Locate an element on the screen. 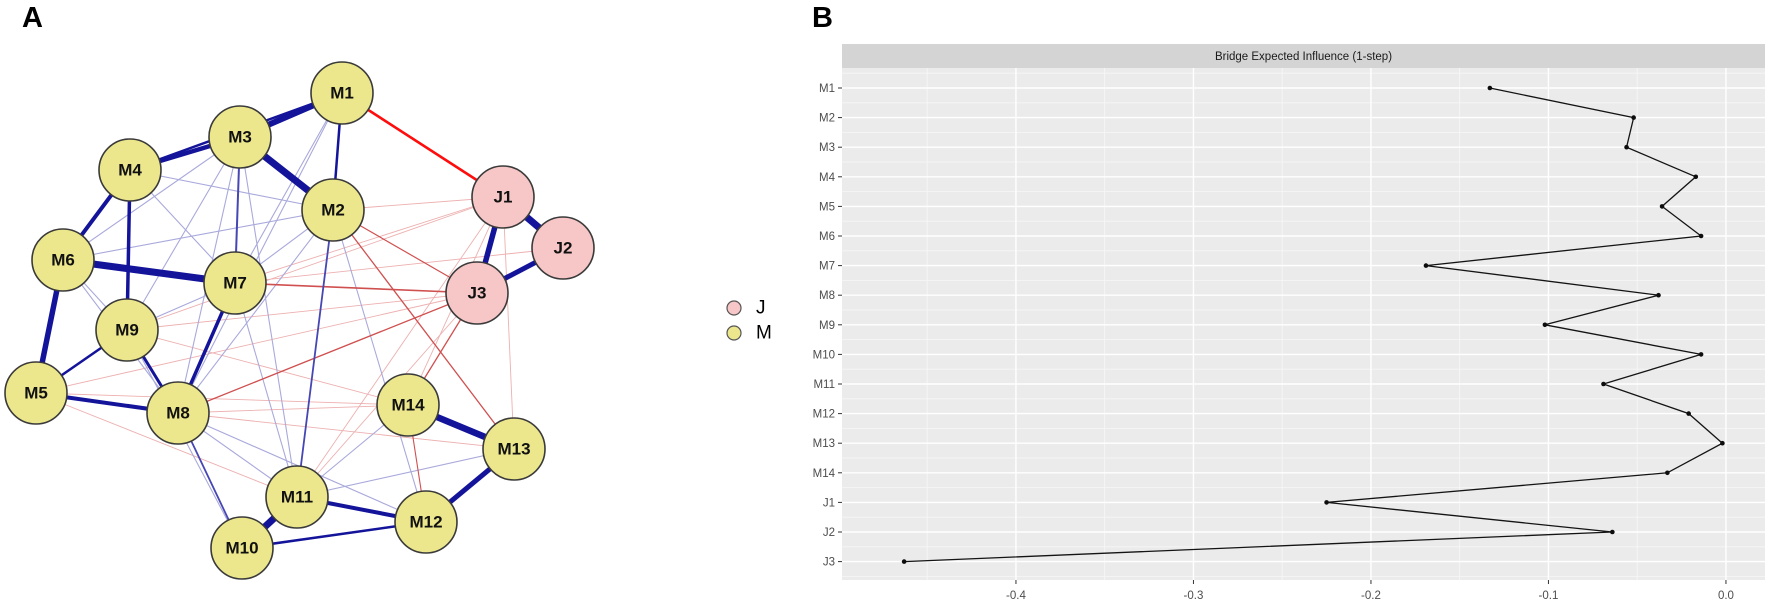 The height and width of the screenshot is (605, 1772). network-node-label-M8: M8 is located at coordinates (178, 413).